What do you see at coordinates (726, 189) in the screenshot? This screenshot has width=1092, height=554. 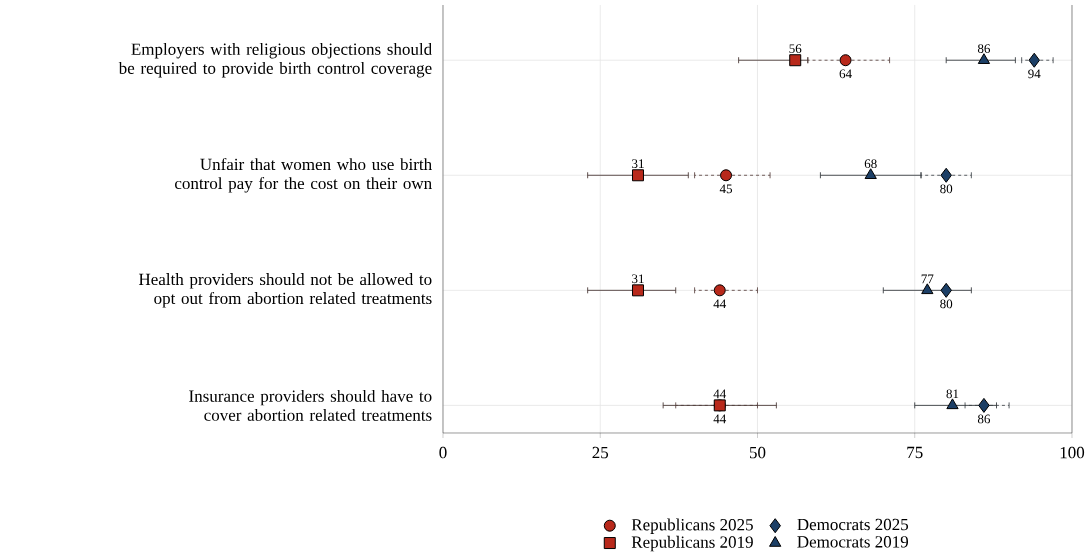 I see `data-label: 45` at bounding box center [726, 189].